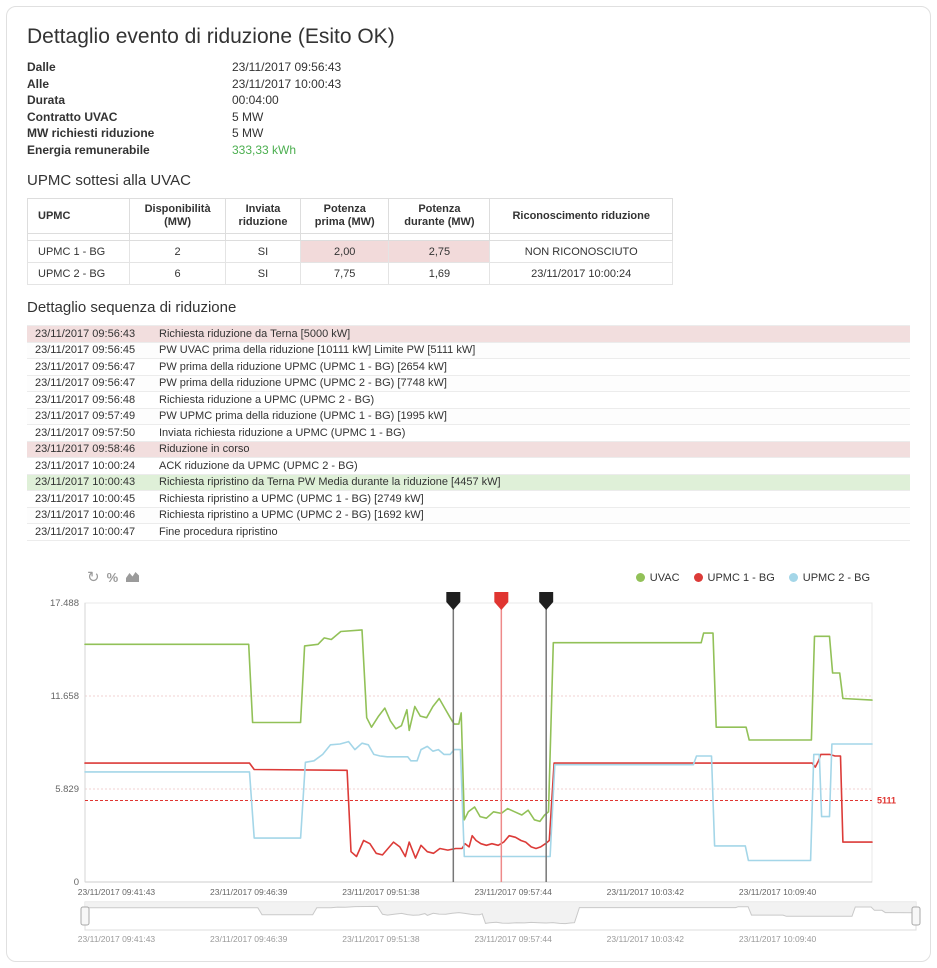 The image size is (937, 968). I want to click on field-value: 333,33 kWh, so click(264, 149).